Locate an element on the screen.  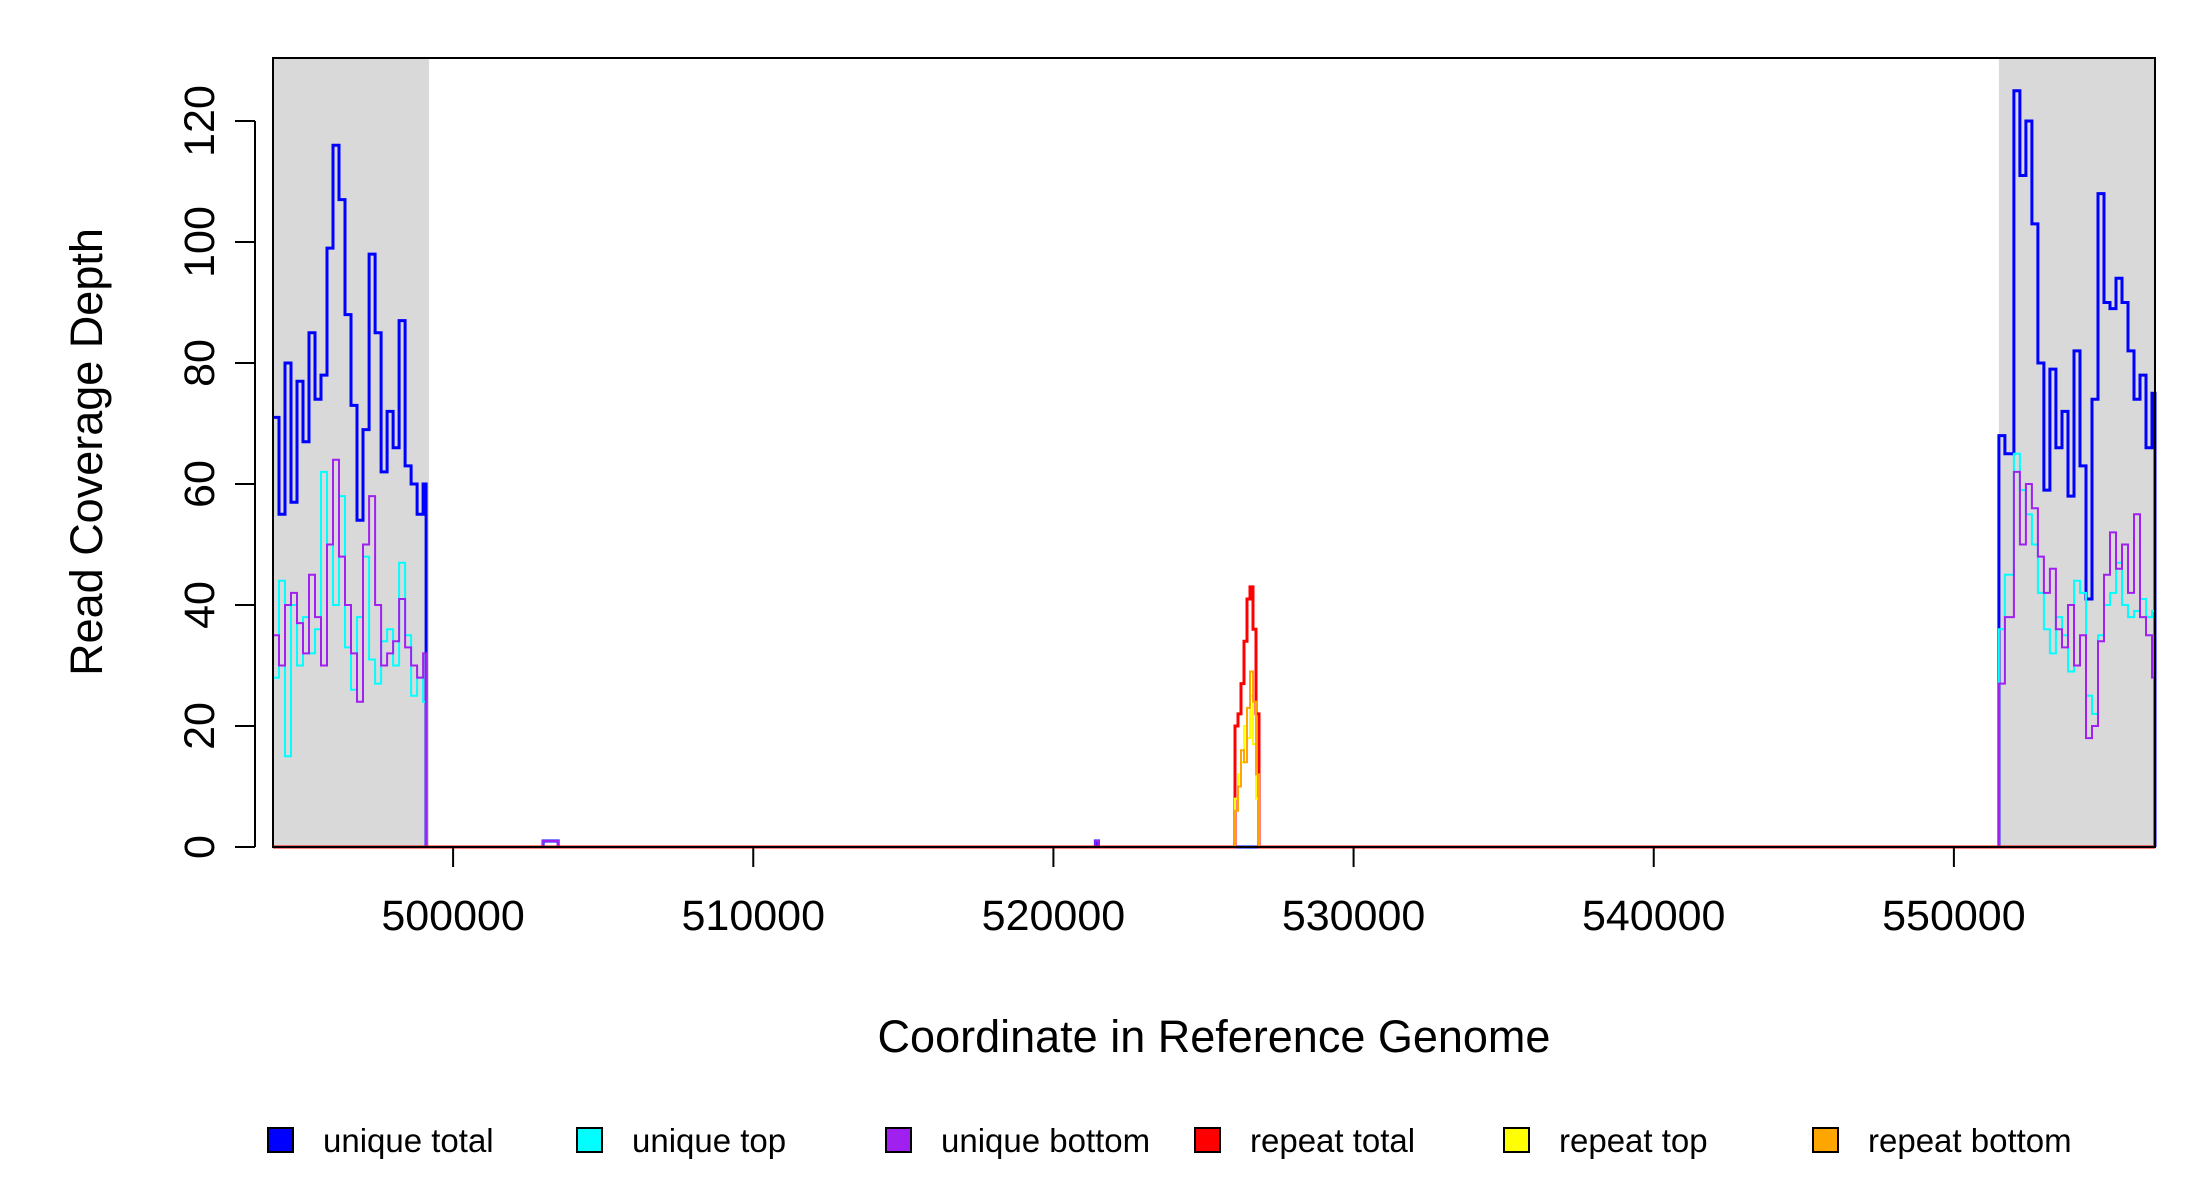
x-tick-label: 500000 is located at coordinates (453, 916).